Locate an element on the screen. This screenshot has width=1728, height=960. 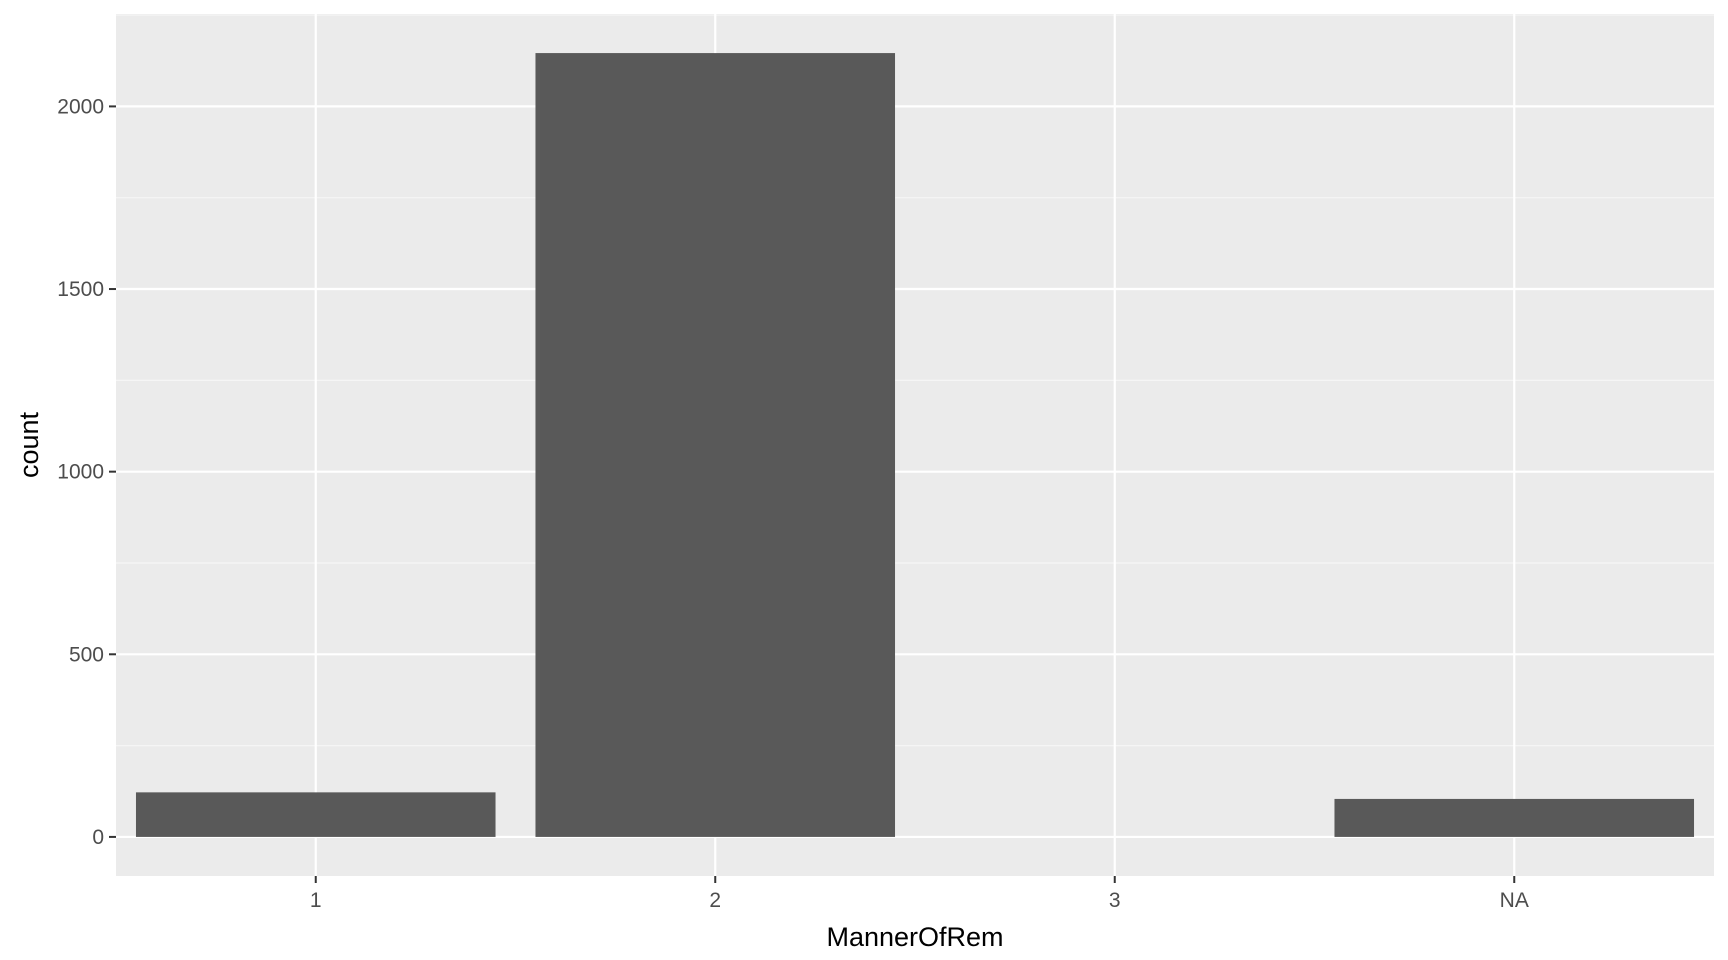
x-axis: 1 2 3 NA is located at coordinates (919, 894).